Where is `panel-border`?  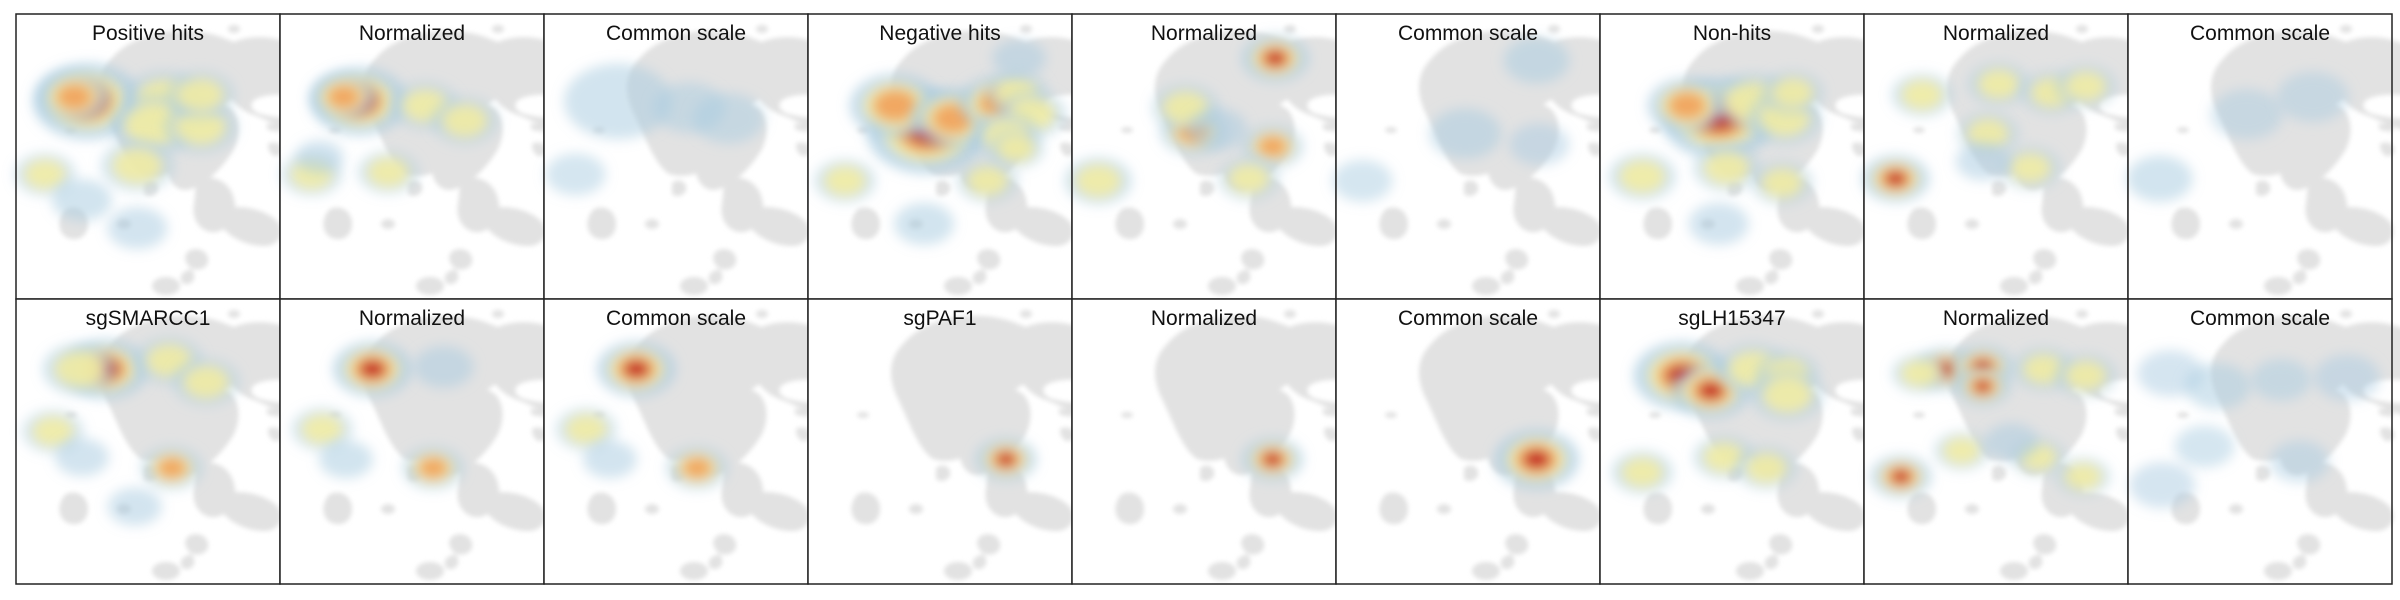
panel-border is located at coordinates (2260, 441).